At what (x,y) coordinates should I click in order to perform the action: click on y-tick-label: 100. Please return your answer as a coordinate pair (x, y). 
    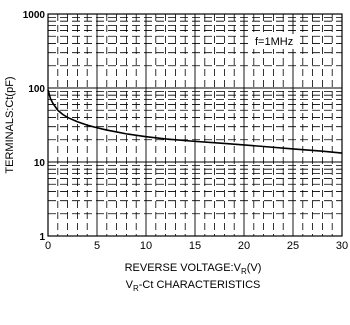
    Looking at the image, I should click on (36, 89).